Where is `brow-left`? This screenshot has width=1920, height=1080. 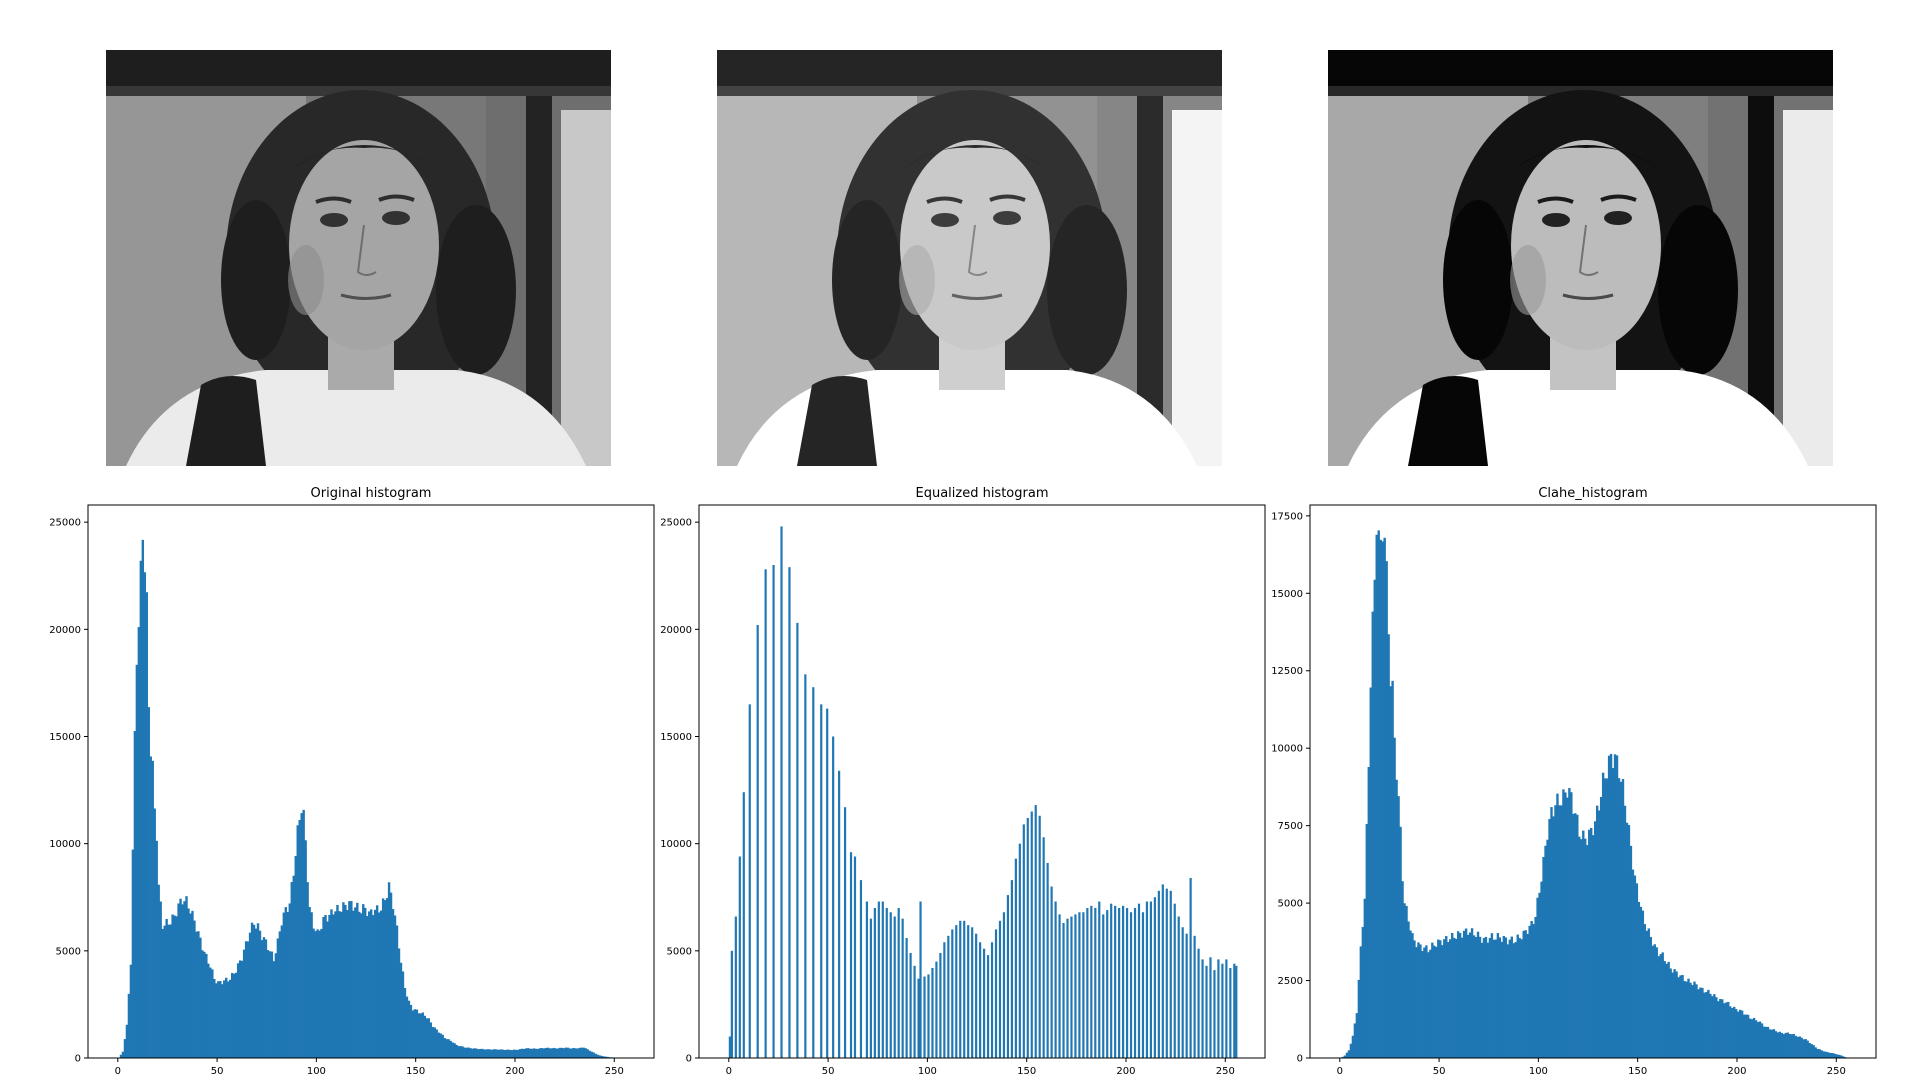 brow-left is located at coordinates (333, 200).